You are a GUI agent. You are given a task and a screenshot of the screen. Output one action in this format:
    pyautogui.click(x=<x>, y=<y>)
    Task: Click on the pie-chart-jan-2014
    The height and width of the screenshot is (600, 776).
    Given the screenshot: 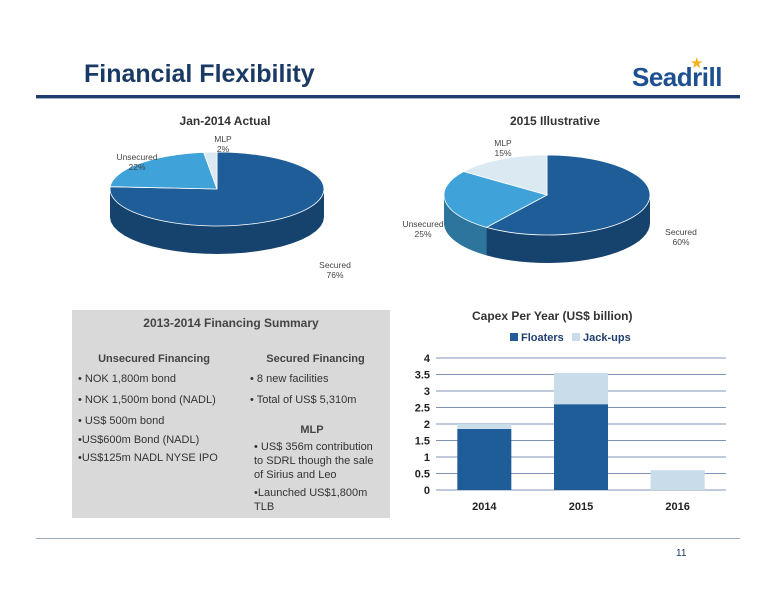 What is the action you would take?
    pyautogui.click(x=217, y=202)
    